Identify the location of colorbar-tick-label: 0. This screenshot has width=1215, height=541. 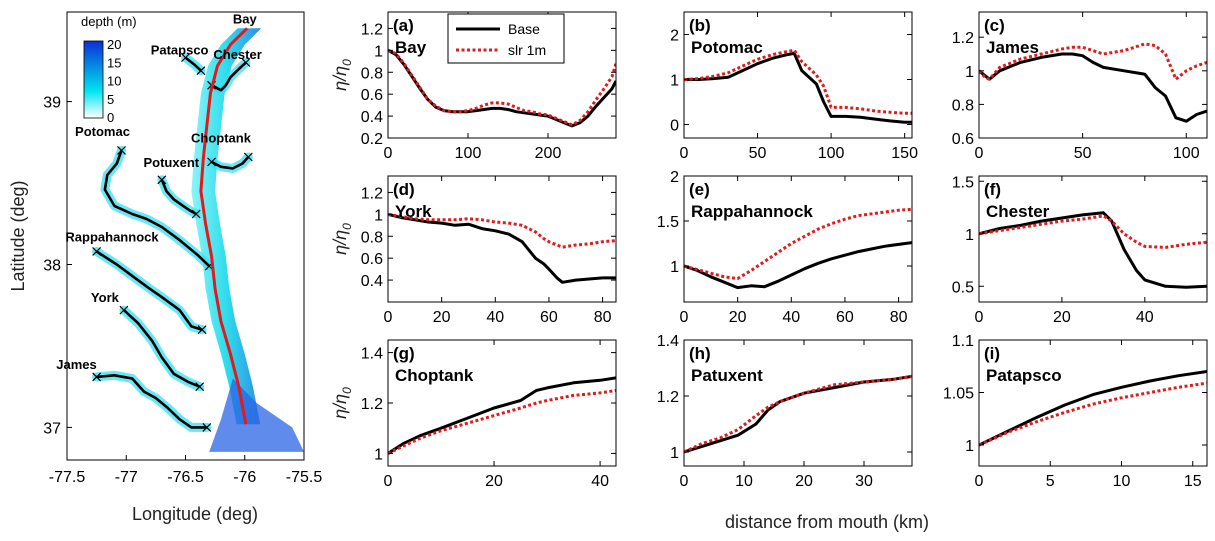
(110, 117).